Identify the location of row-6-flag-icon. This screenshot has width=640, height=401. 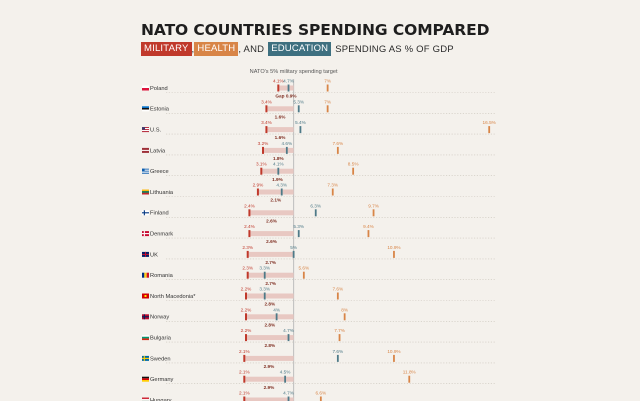
(145, 213).